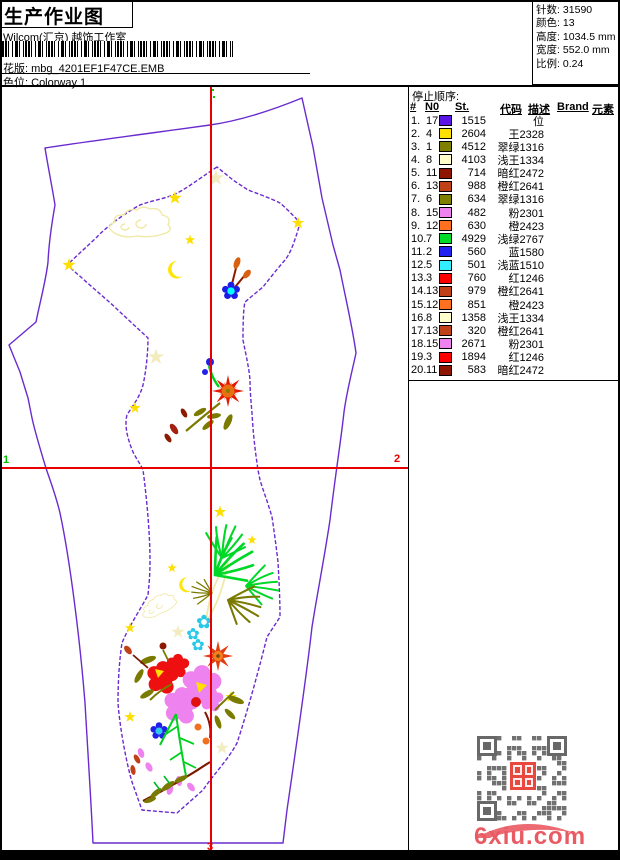  What do you see at coordinates (419, 357) in the screenshot?
I see `row-index: 19.` at bounding box center [419, 357].